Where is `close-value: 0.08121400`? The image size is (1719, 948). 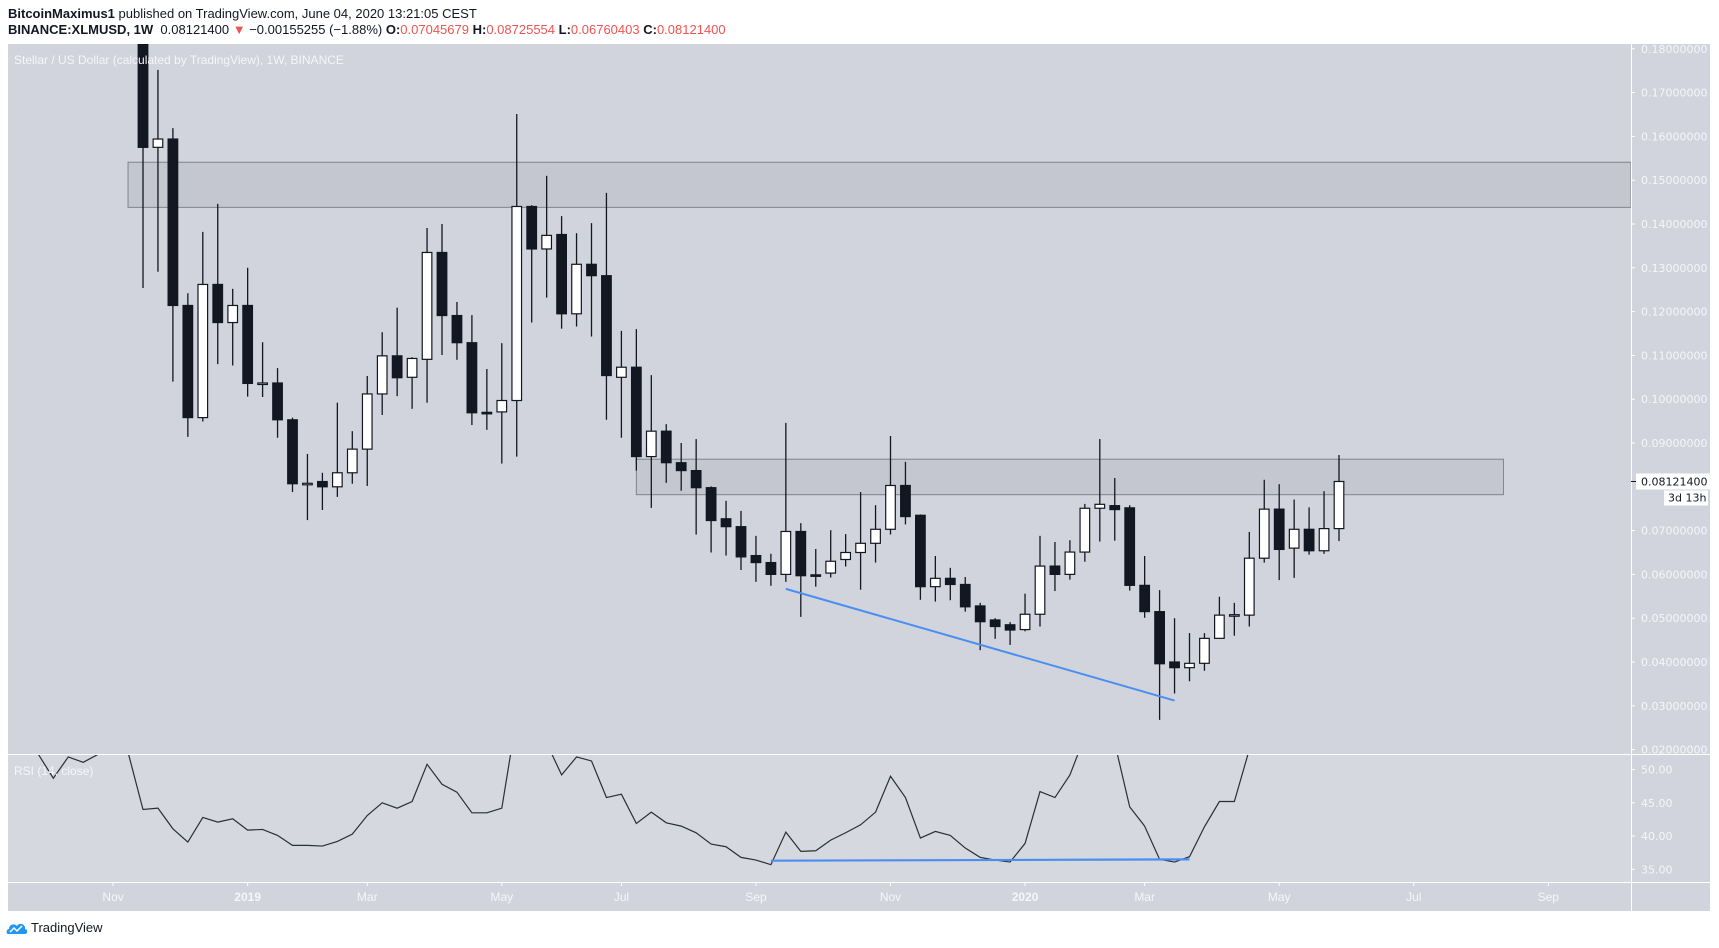 close-value: 0.08121400 is located at coordinates (691, 29).